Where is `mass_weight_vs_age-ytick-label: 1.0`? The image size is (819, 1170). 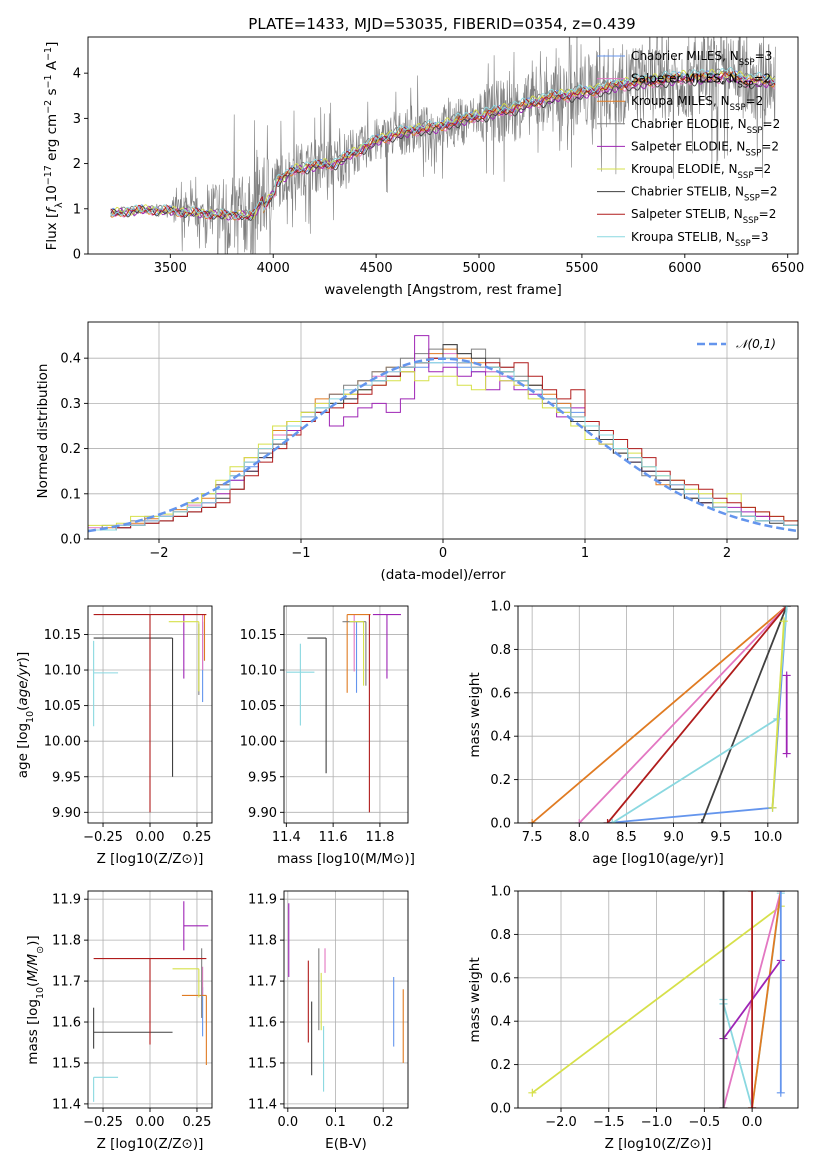
mass_weight_vs_age-ytick-label: 1.0 is located at coordinates (500, 607).